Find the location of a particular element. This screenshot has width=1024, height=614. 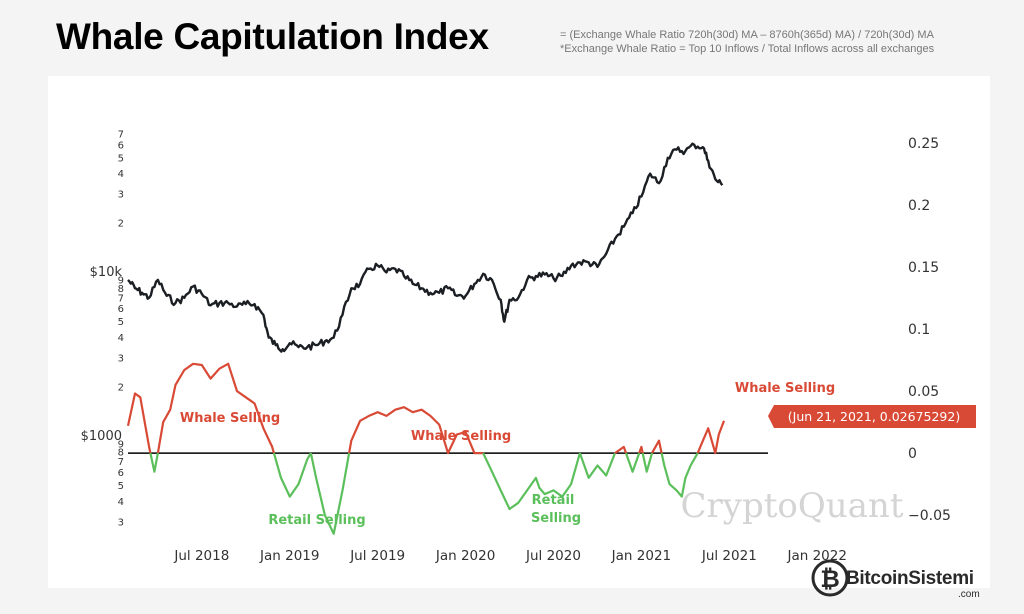

annotation-retail-selling-2a: Retail is located at coordinates (553, 500).